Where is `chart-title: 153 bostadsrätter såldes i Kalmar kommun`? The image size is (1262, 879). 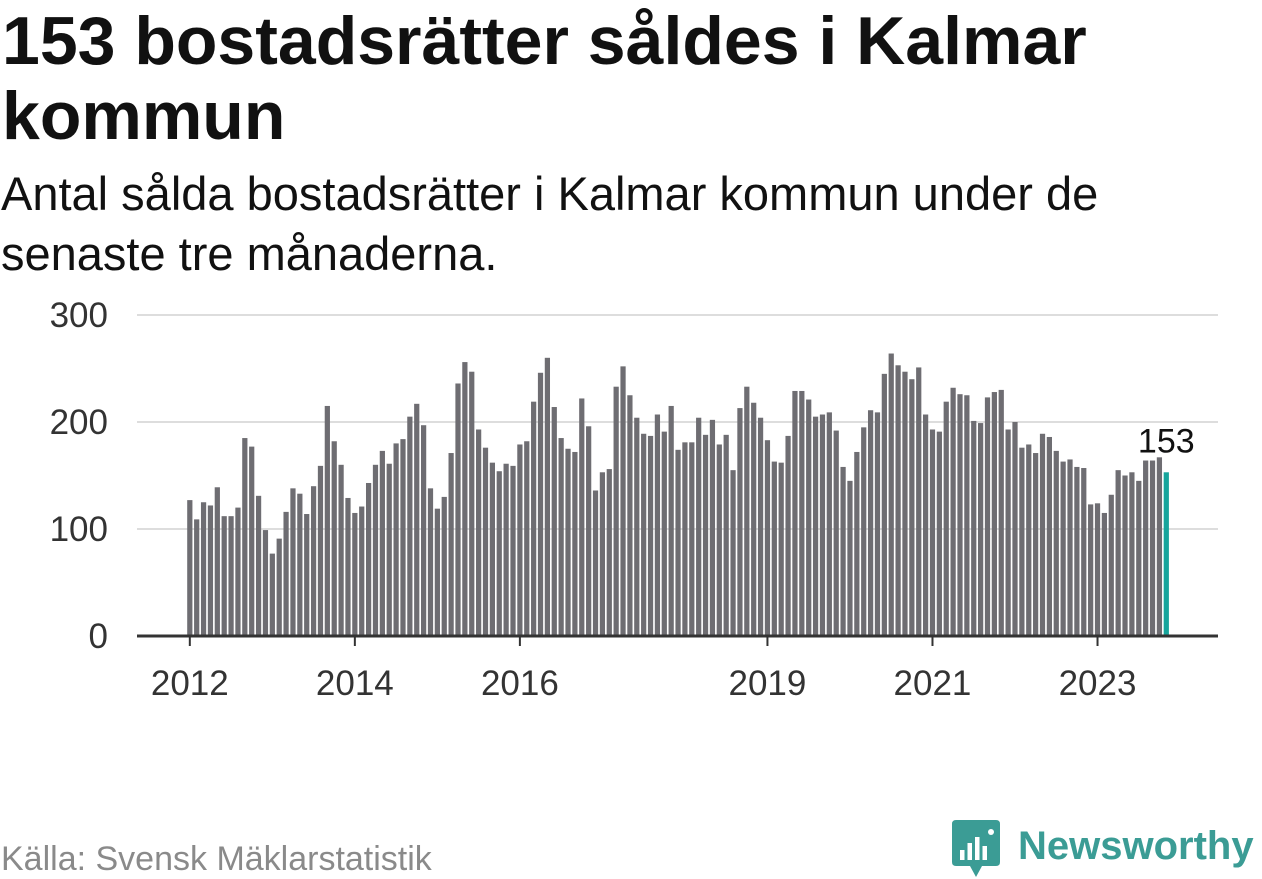
chart-title: 153 bostadsrätter såldes i Kalmar kommun is located at coordinates (544, 78).